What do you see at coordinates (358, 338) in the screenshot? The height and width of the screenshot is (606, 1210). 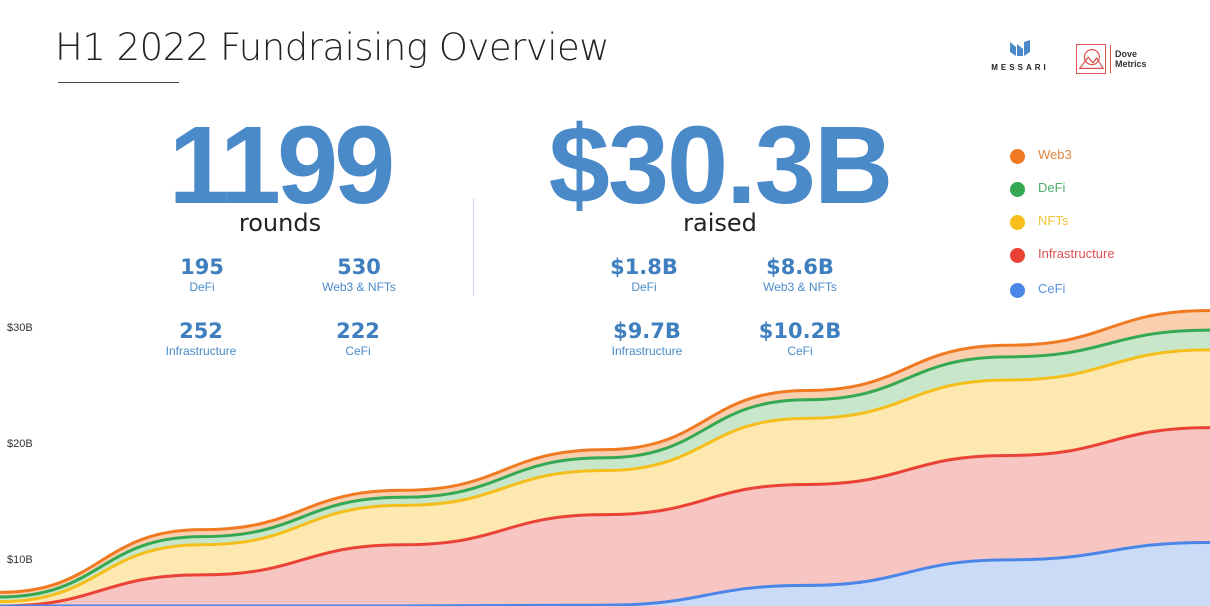 I see `rounds-stat-cefi: 222 CeFi` at bounding box center [358, 338].